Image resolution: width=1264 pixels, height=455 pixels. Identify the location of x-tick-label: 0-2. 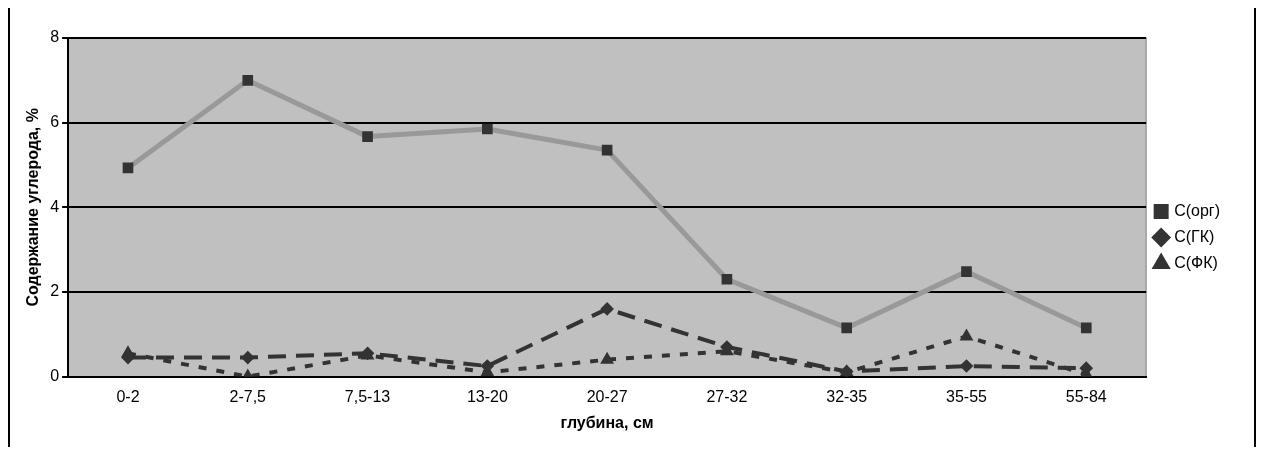
(128, 396).